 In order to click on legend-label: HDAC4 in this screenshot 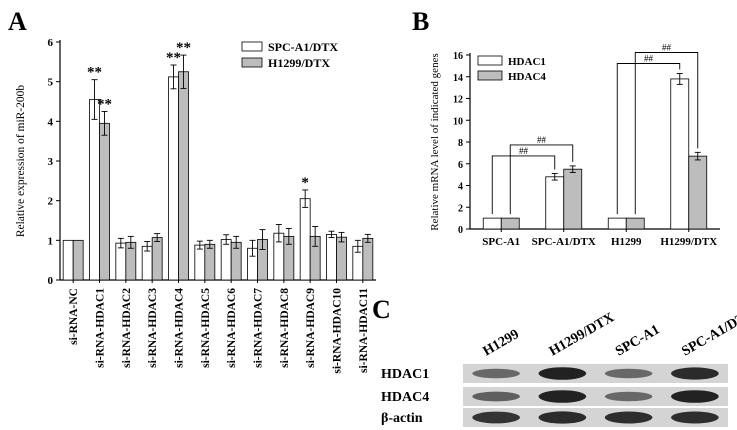, I will do `click(527, 77)`.